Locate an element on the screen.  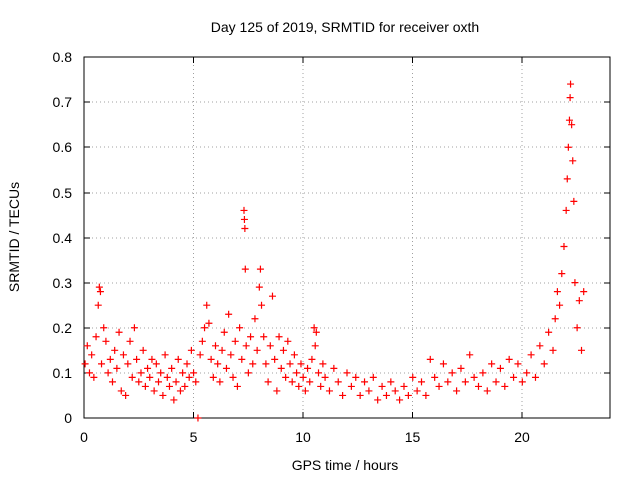
y-tick-label: 0.4 is located at coordinates (63, 238).